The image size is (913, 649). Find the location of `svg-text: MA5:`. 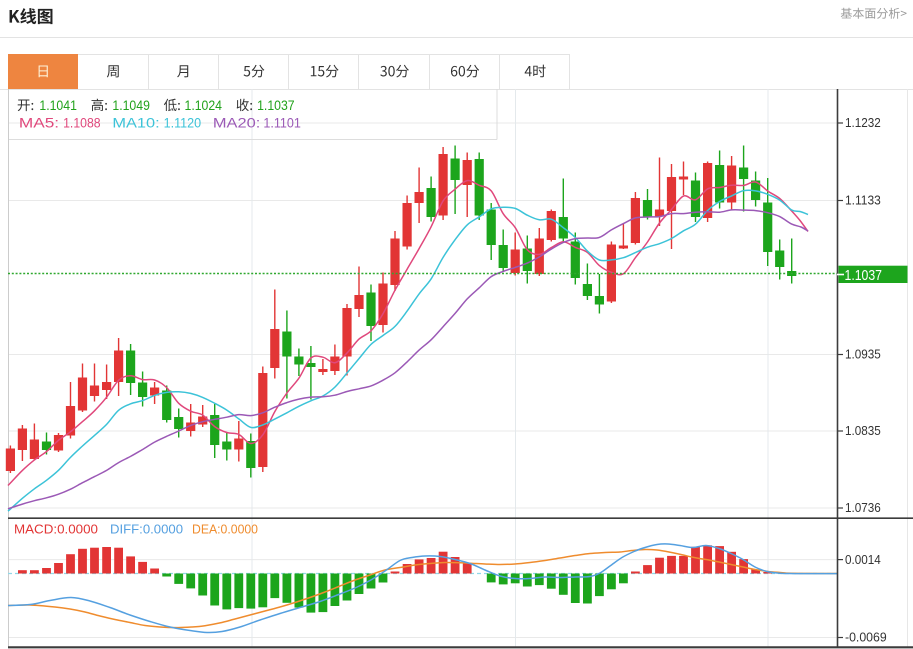

svg-text: MA5: is located at coordinates (39, 123).